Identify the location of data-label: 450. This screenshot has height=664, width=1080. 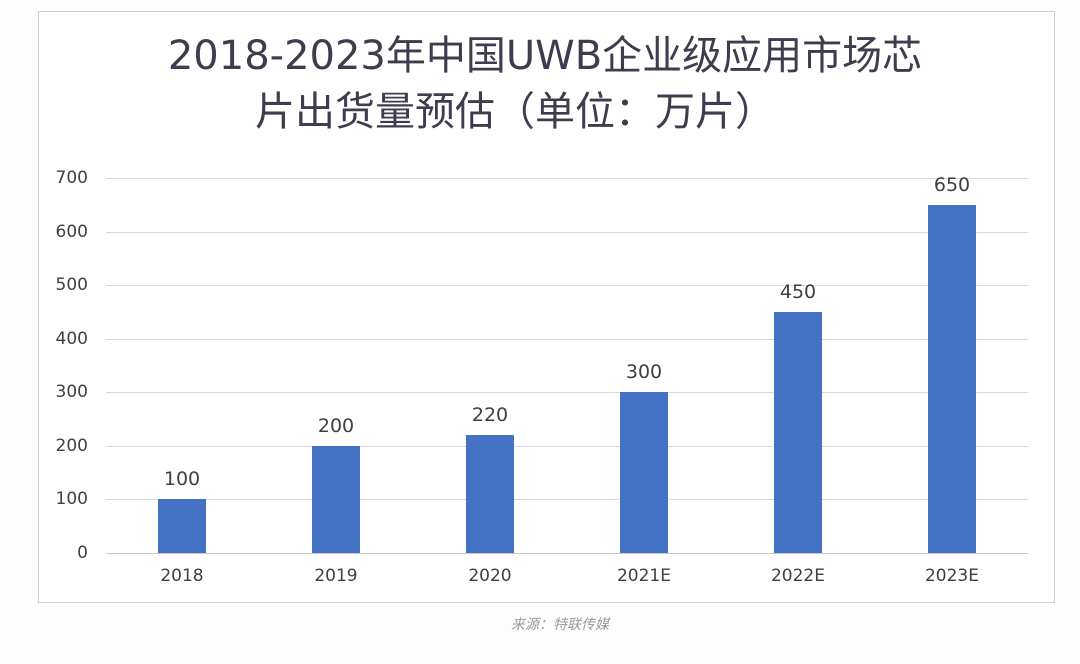
(798, 291).